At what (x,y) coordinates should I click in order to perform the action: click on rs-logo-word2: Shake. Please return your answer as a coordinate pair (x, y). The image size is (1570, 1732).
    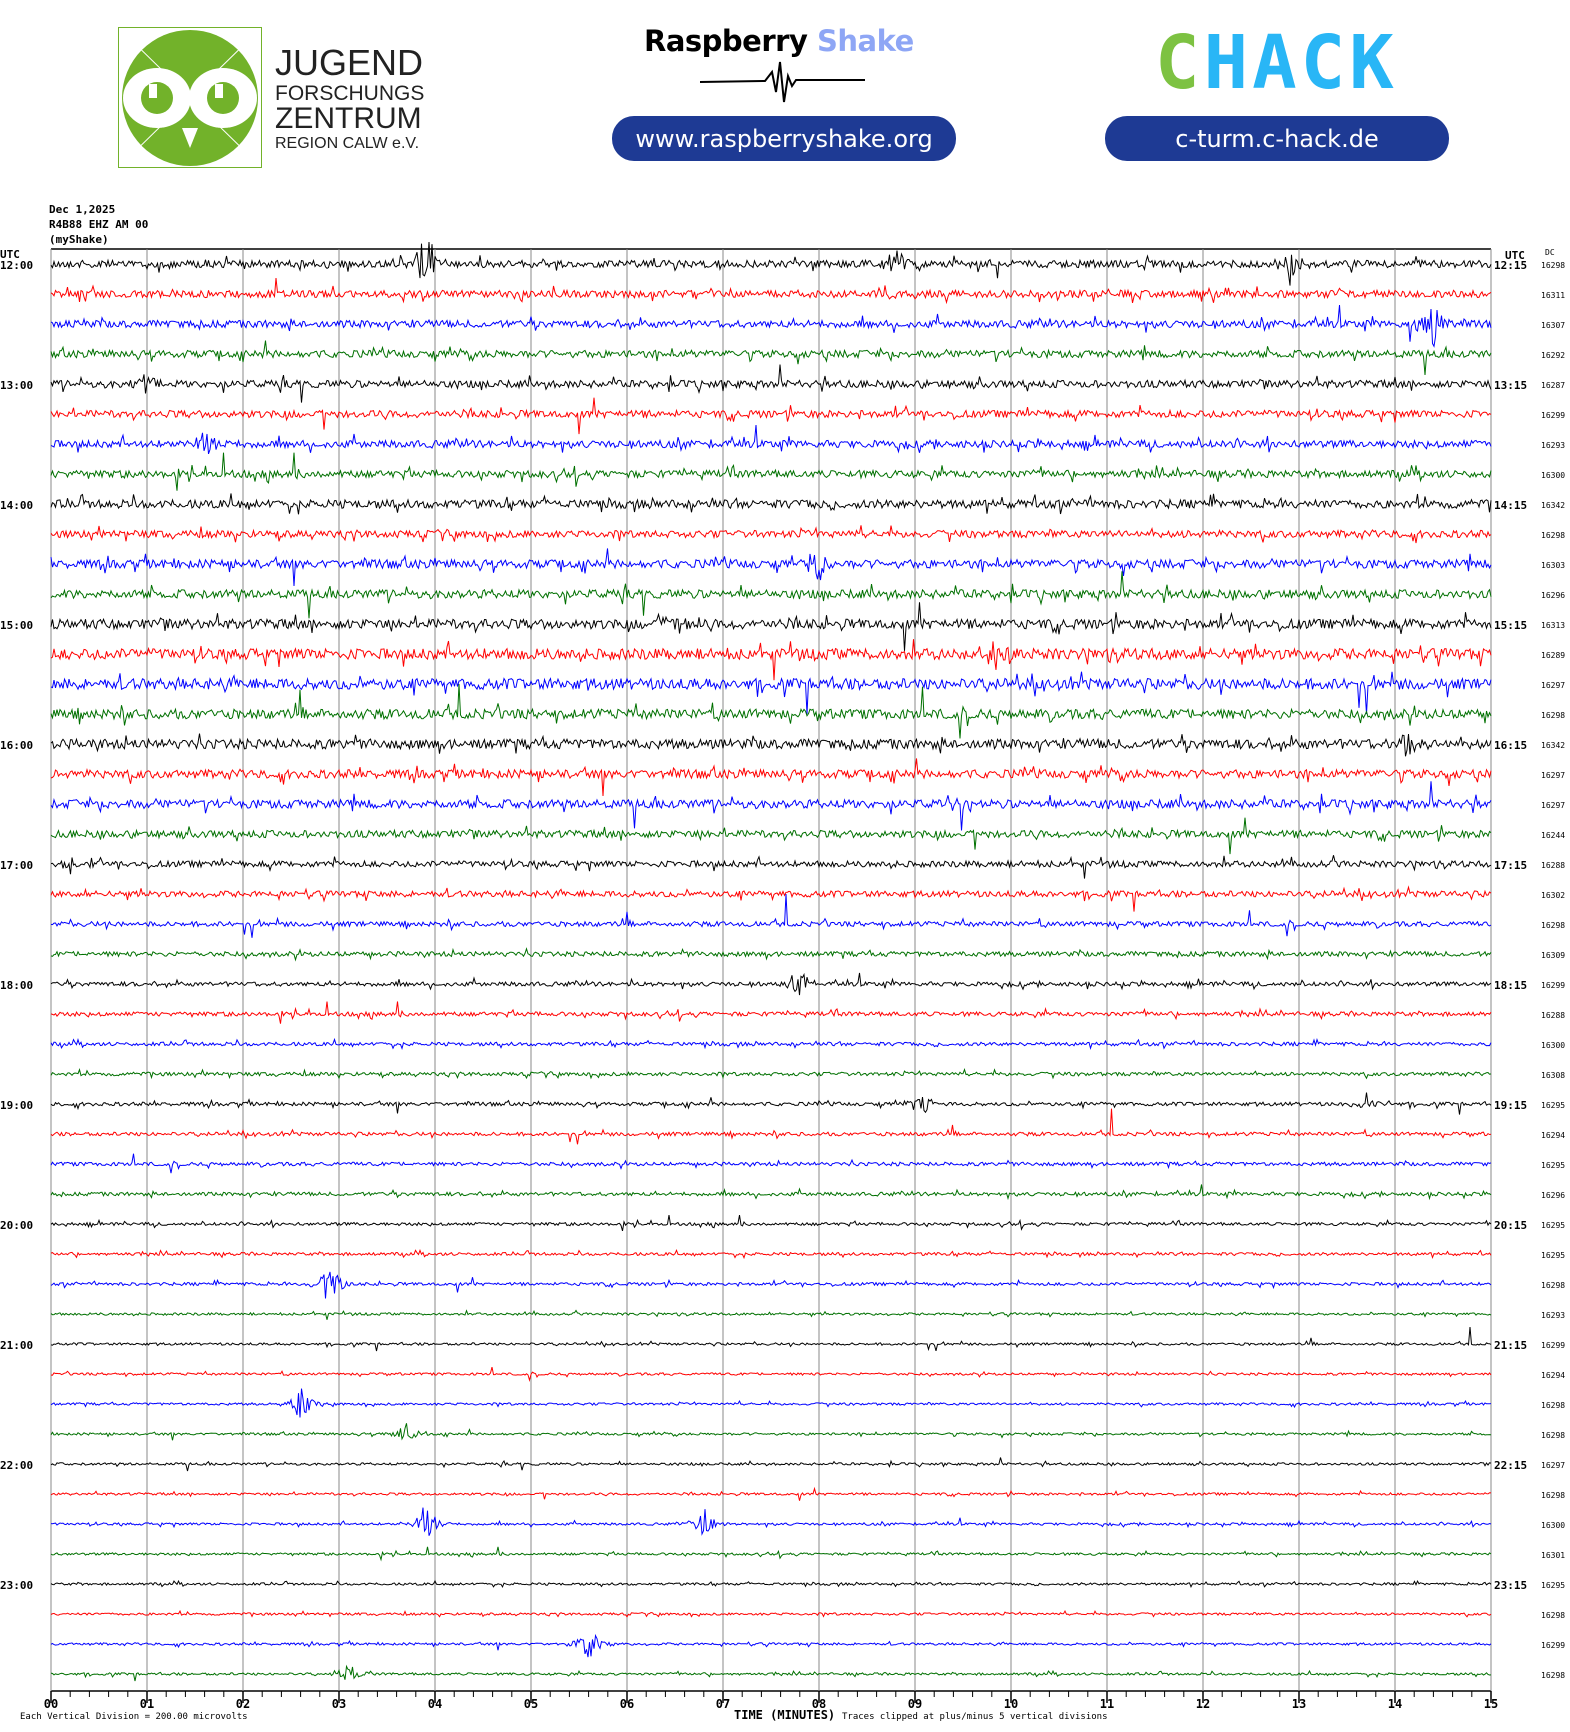
    Looking at the image, I should click on (865, 41).